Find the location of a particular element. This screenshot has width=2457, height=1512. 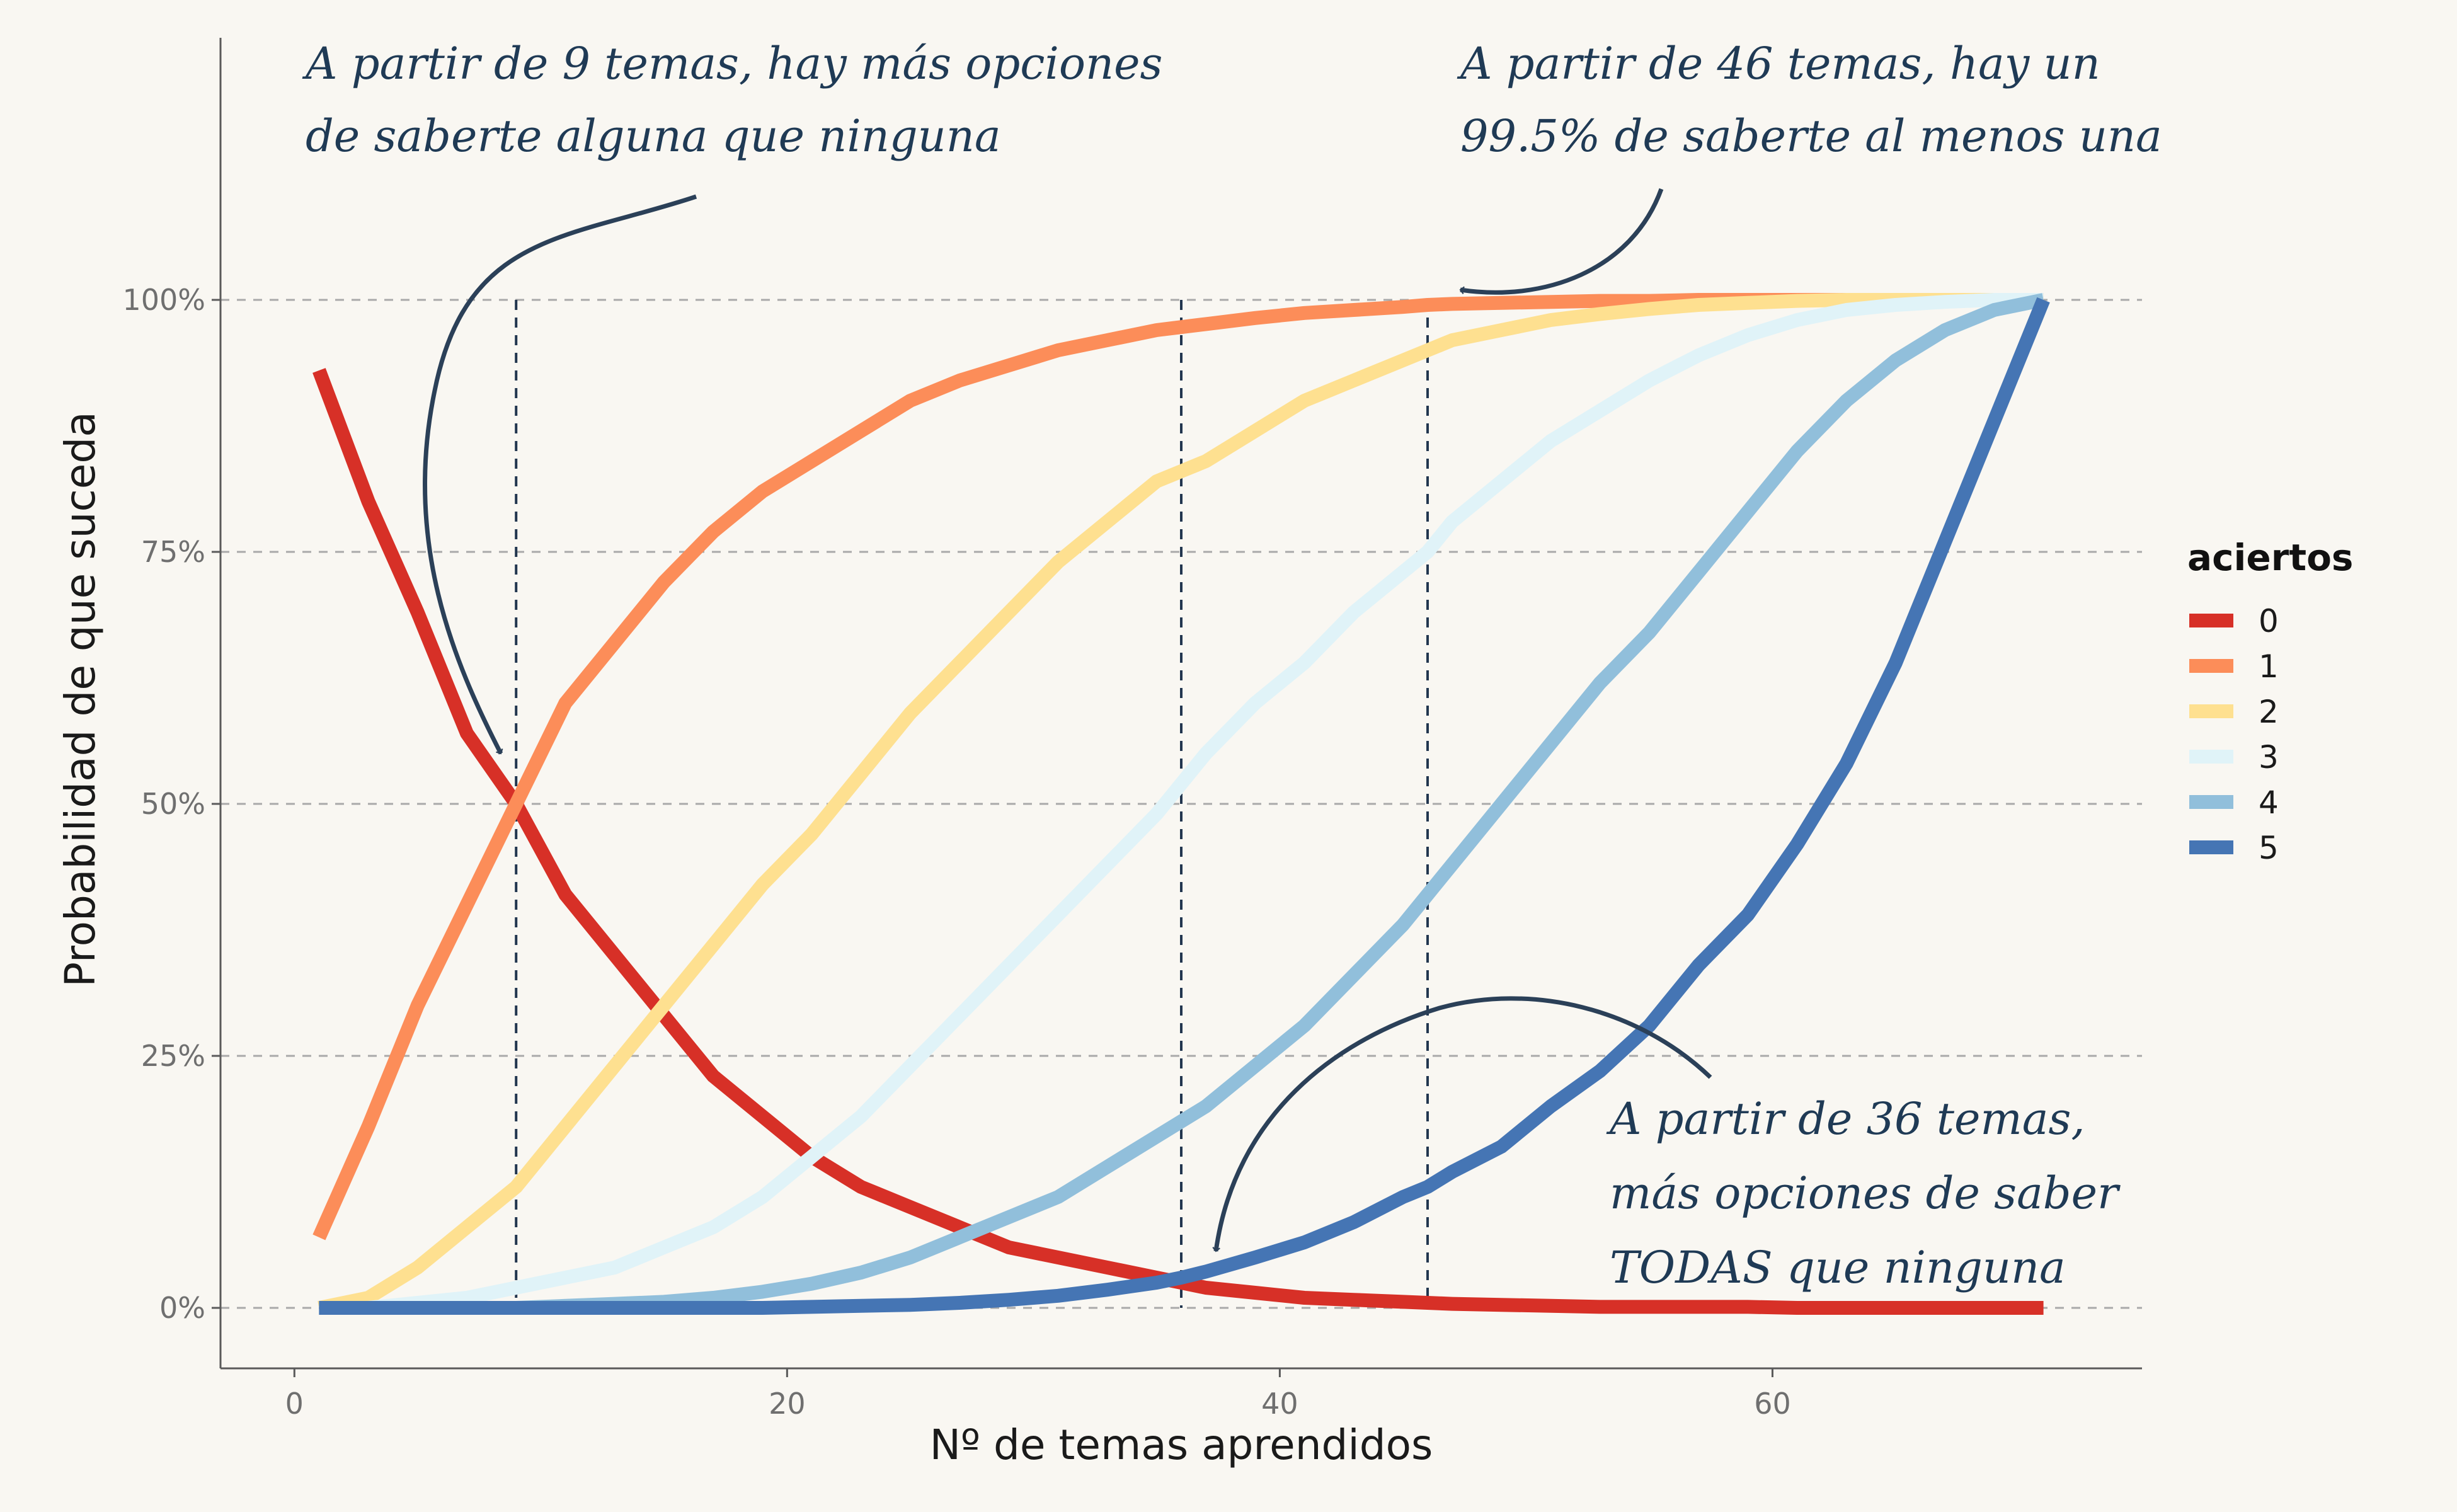

y-axis-title: Probabilidad de que suceda is located at coordinates (80, 699).